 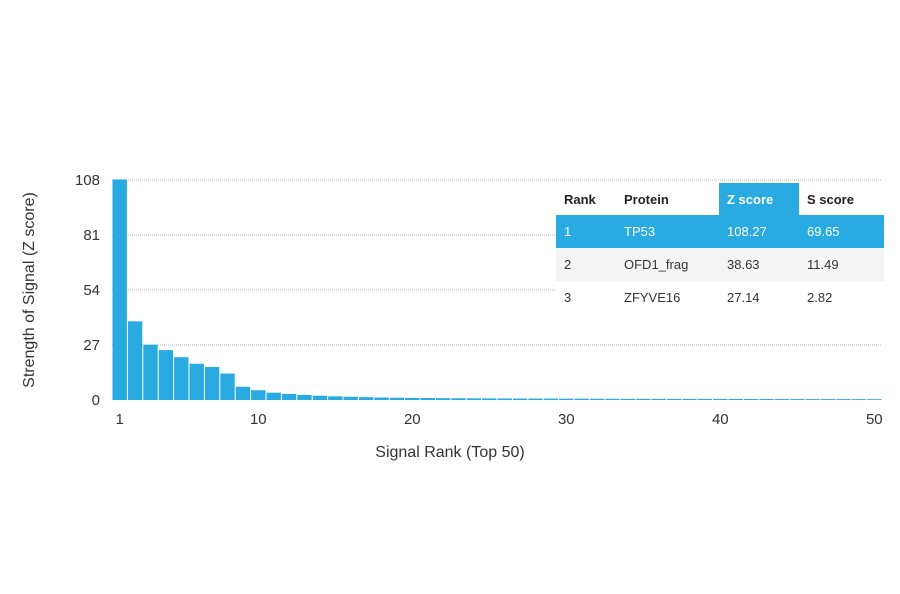 I want to click on y-axis-ticks: 0 27 54 81 108, so click(x=87, y=290).